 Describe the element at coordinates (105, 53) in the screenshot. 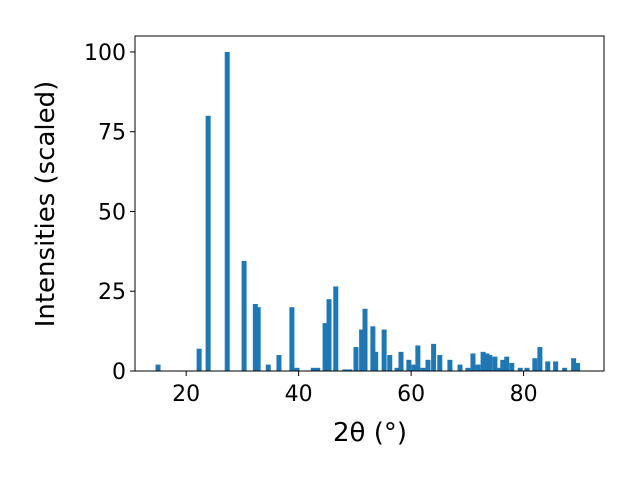

I see `y-tick-label: 100` at that location.